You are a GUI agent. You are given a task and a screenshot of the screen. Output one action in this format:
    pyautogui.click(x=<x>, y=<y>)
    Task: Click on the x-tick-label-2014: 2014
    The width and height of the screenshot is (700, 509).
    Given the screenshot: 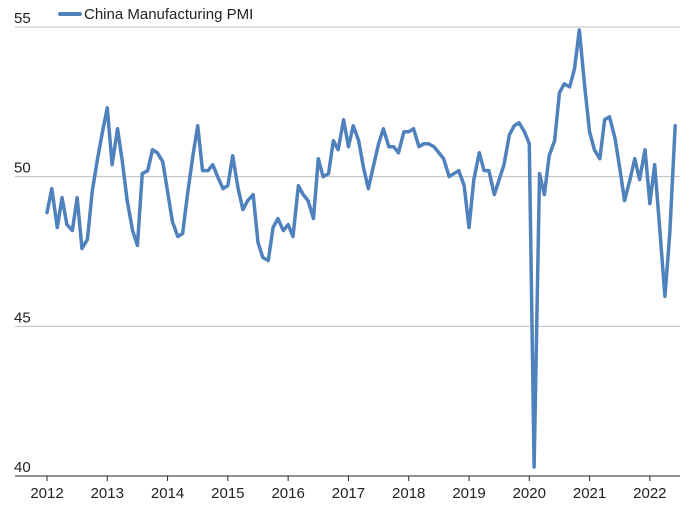 What is the action you would take?
    pyautogui.click(x=167, y=493)
    